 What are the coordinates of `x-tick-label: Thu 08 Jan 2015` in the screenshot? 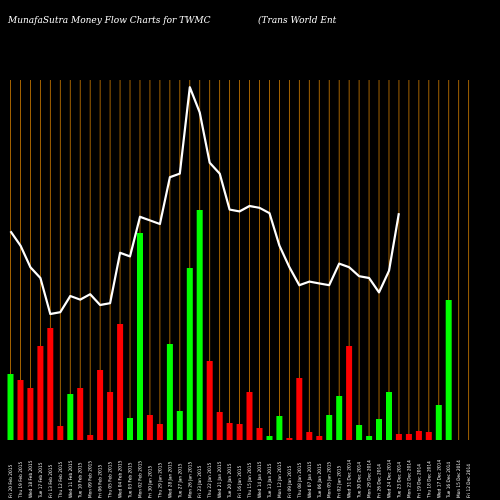 It's located at (300, 481).